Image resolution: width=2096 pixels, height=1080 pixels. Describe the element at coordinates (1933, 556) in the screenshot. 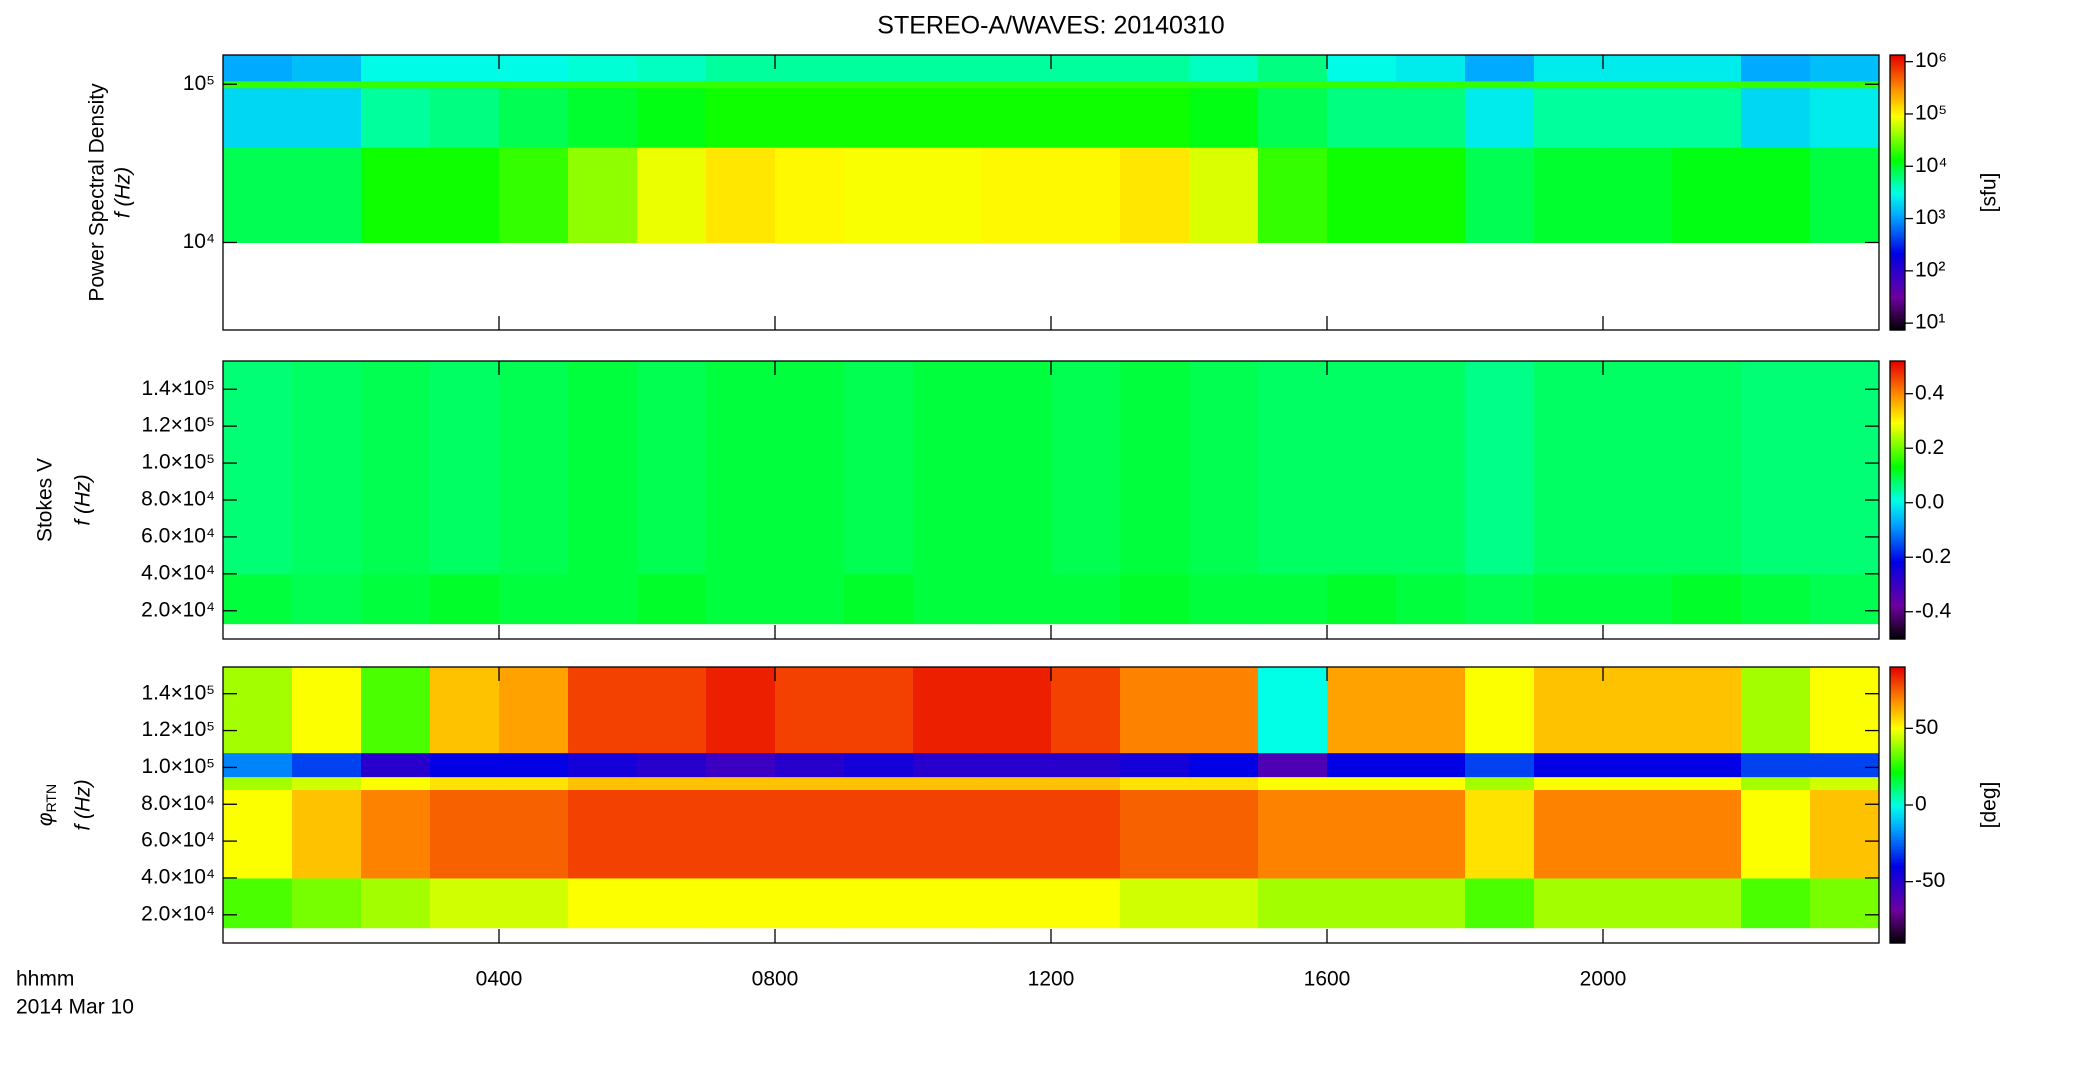

I see `colorbar-tick-label: -0.2` at that location.